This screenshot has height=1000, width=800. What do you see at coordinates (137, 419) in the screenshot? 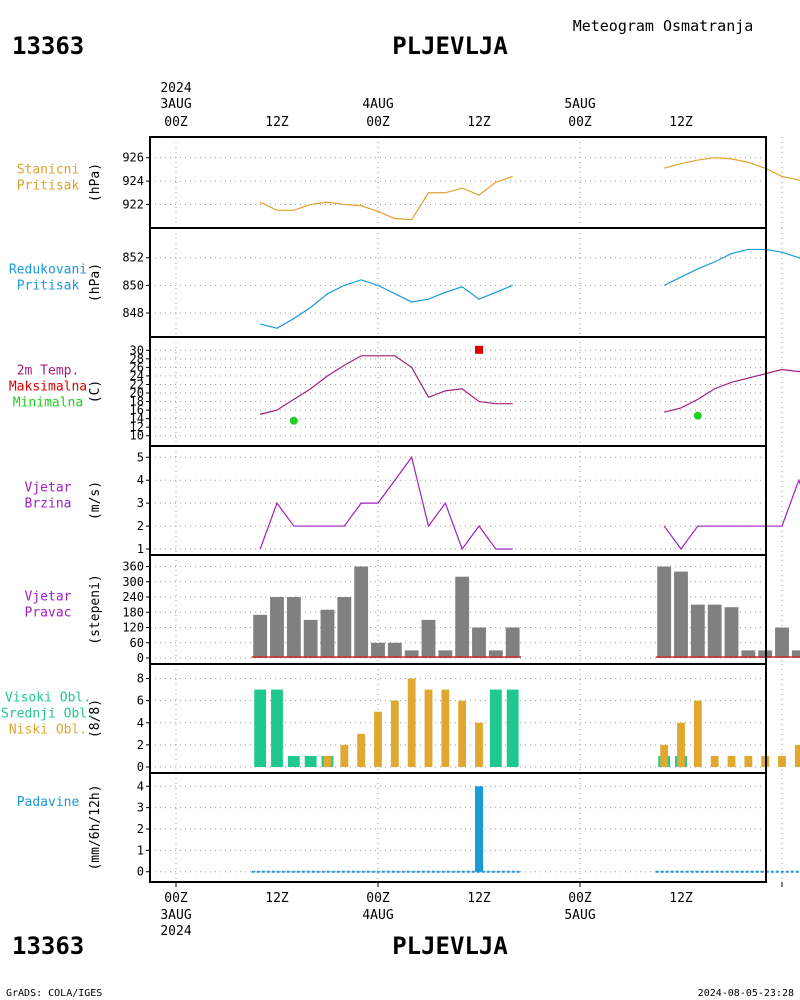
I see `y-tick-label: 14` at bounding box center [137, 419].